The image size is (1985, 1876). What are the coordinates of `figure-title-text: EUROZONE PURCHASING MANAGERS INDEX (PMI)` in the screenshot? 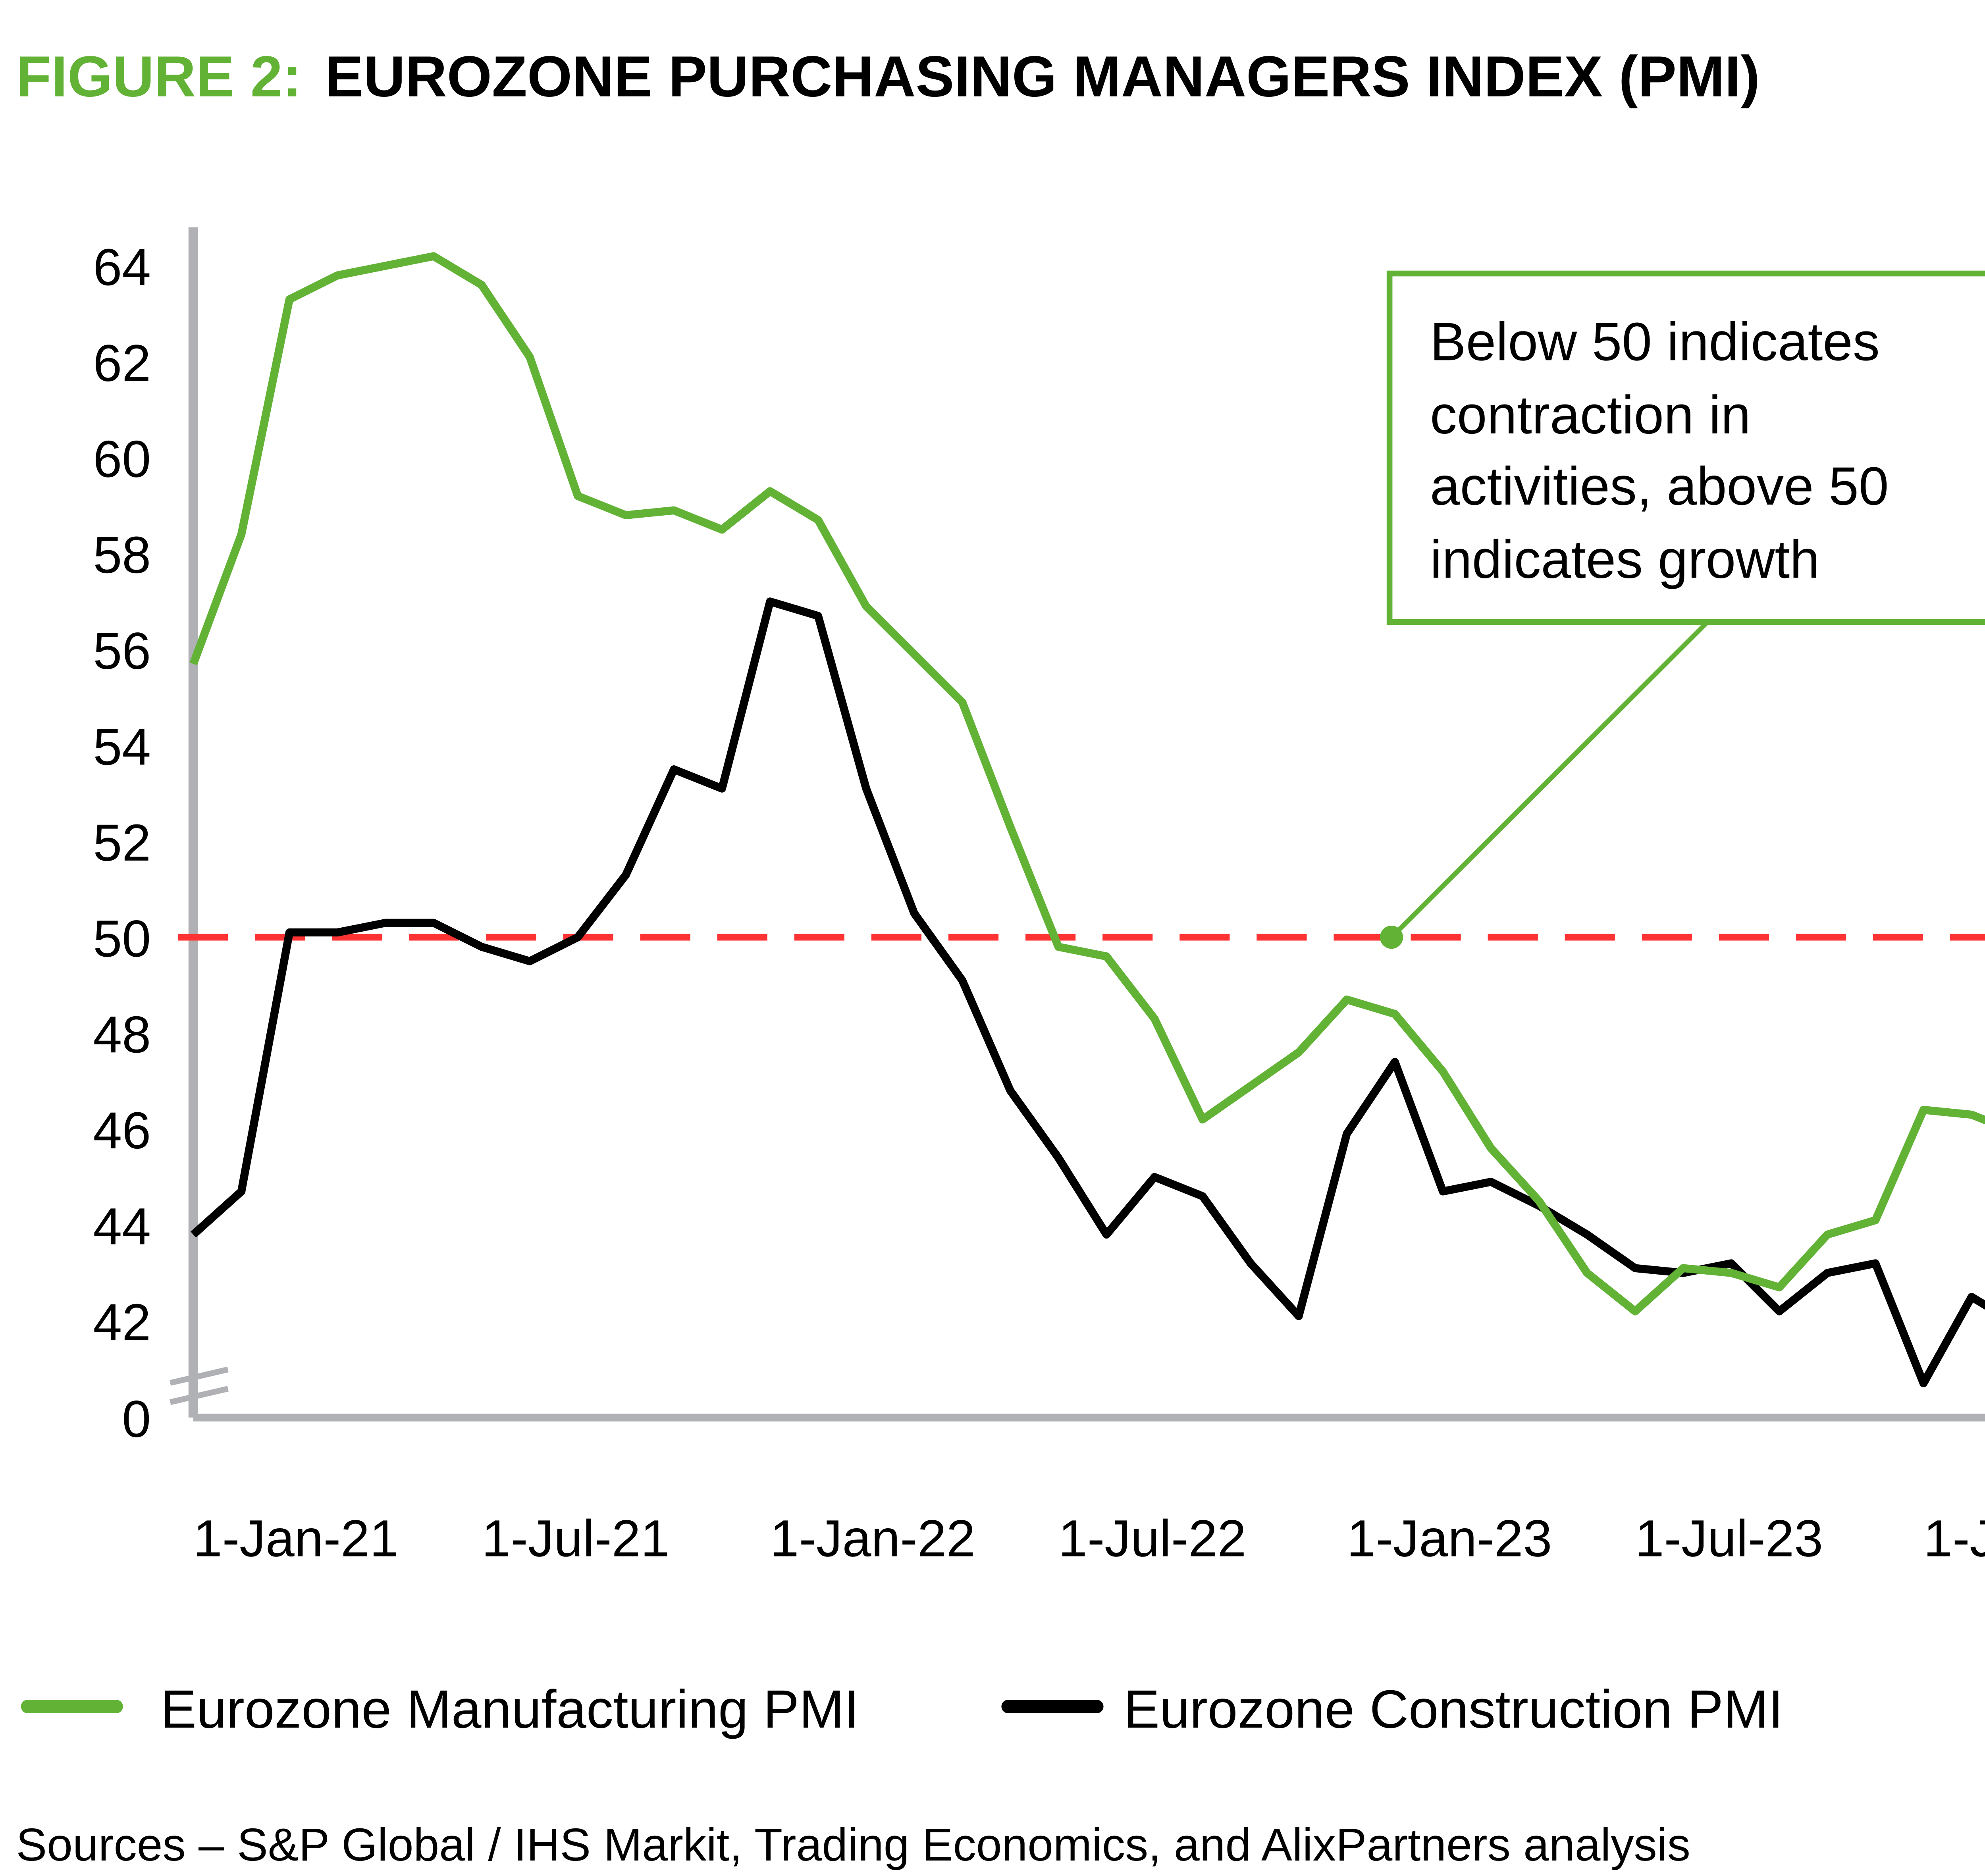 It's located at (1042, 77).